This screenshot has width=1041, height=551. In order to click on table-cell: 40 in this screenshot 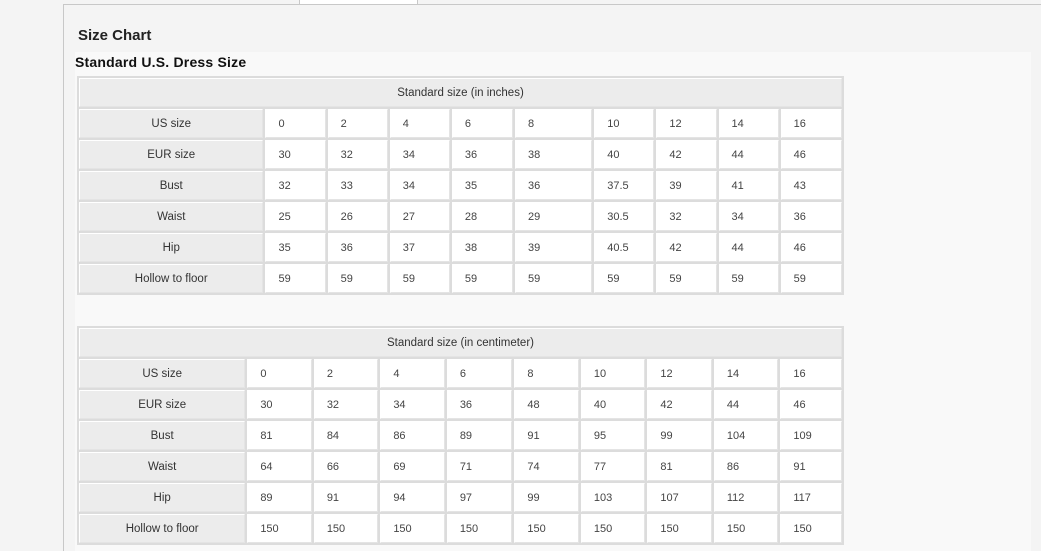, I will do `click(613, 404)`.